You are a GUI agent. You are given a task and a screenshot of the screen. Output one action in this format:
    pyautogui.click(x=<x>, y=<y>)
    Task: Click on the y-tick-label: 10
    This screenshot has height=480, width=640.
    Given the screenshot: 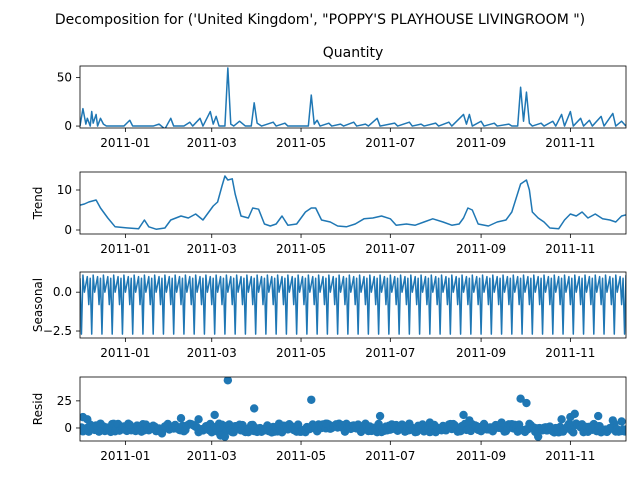 What is the action you would take?
    pyautogui.click(x=64, y=190)
    